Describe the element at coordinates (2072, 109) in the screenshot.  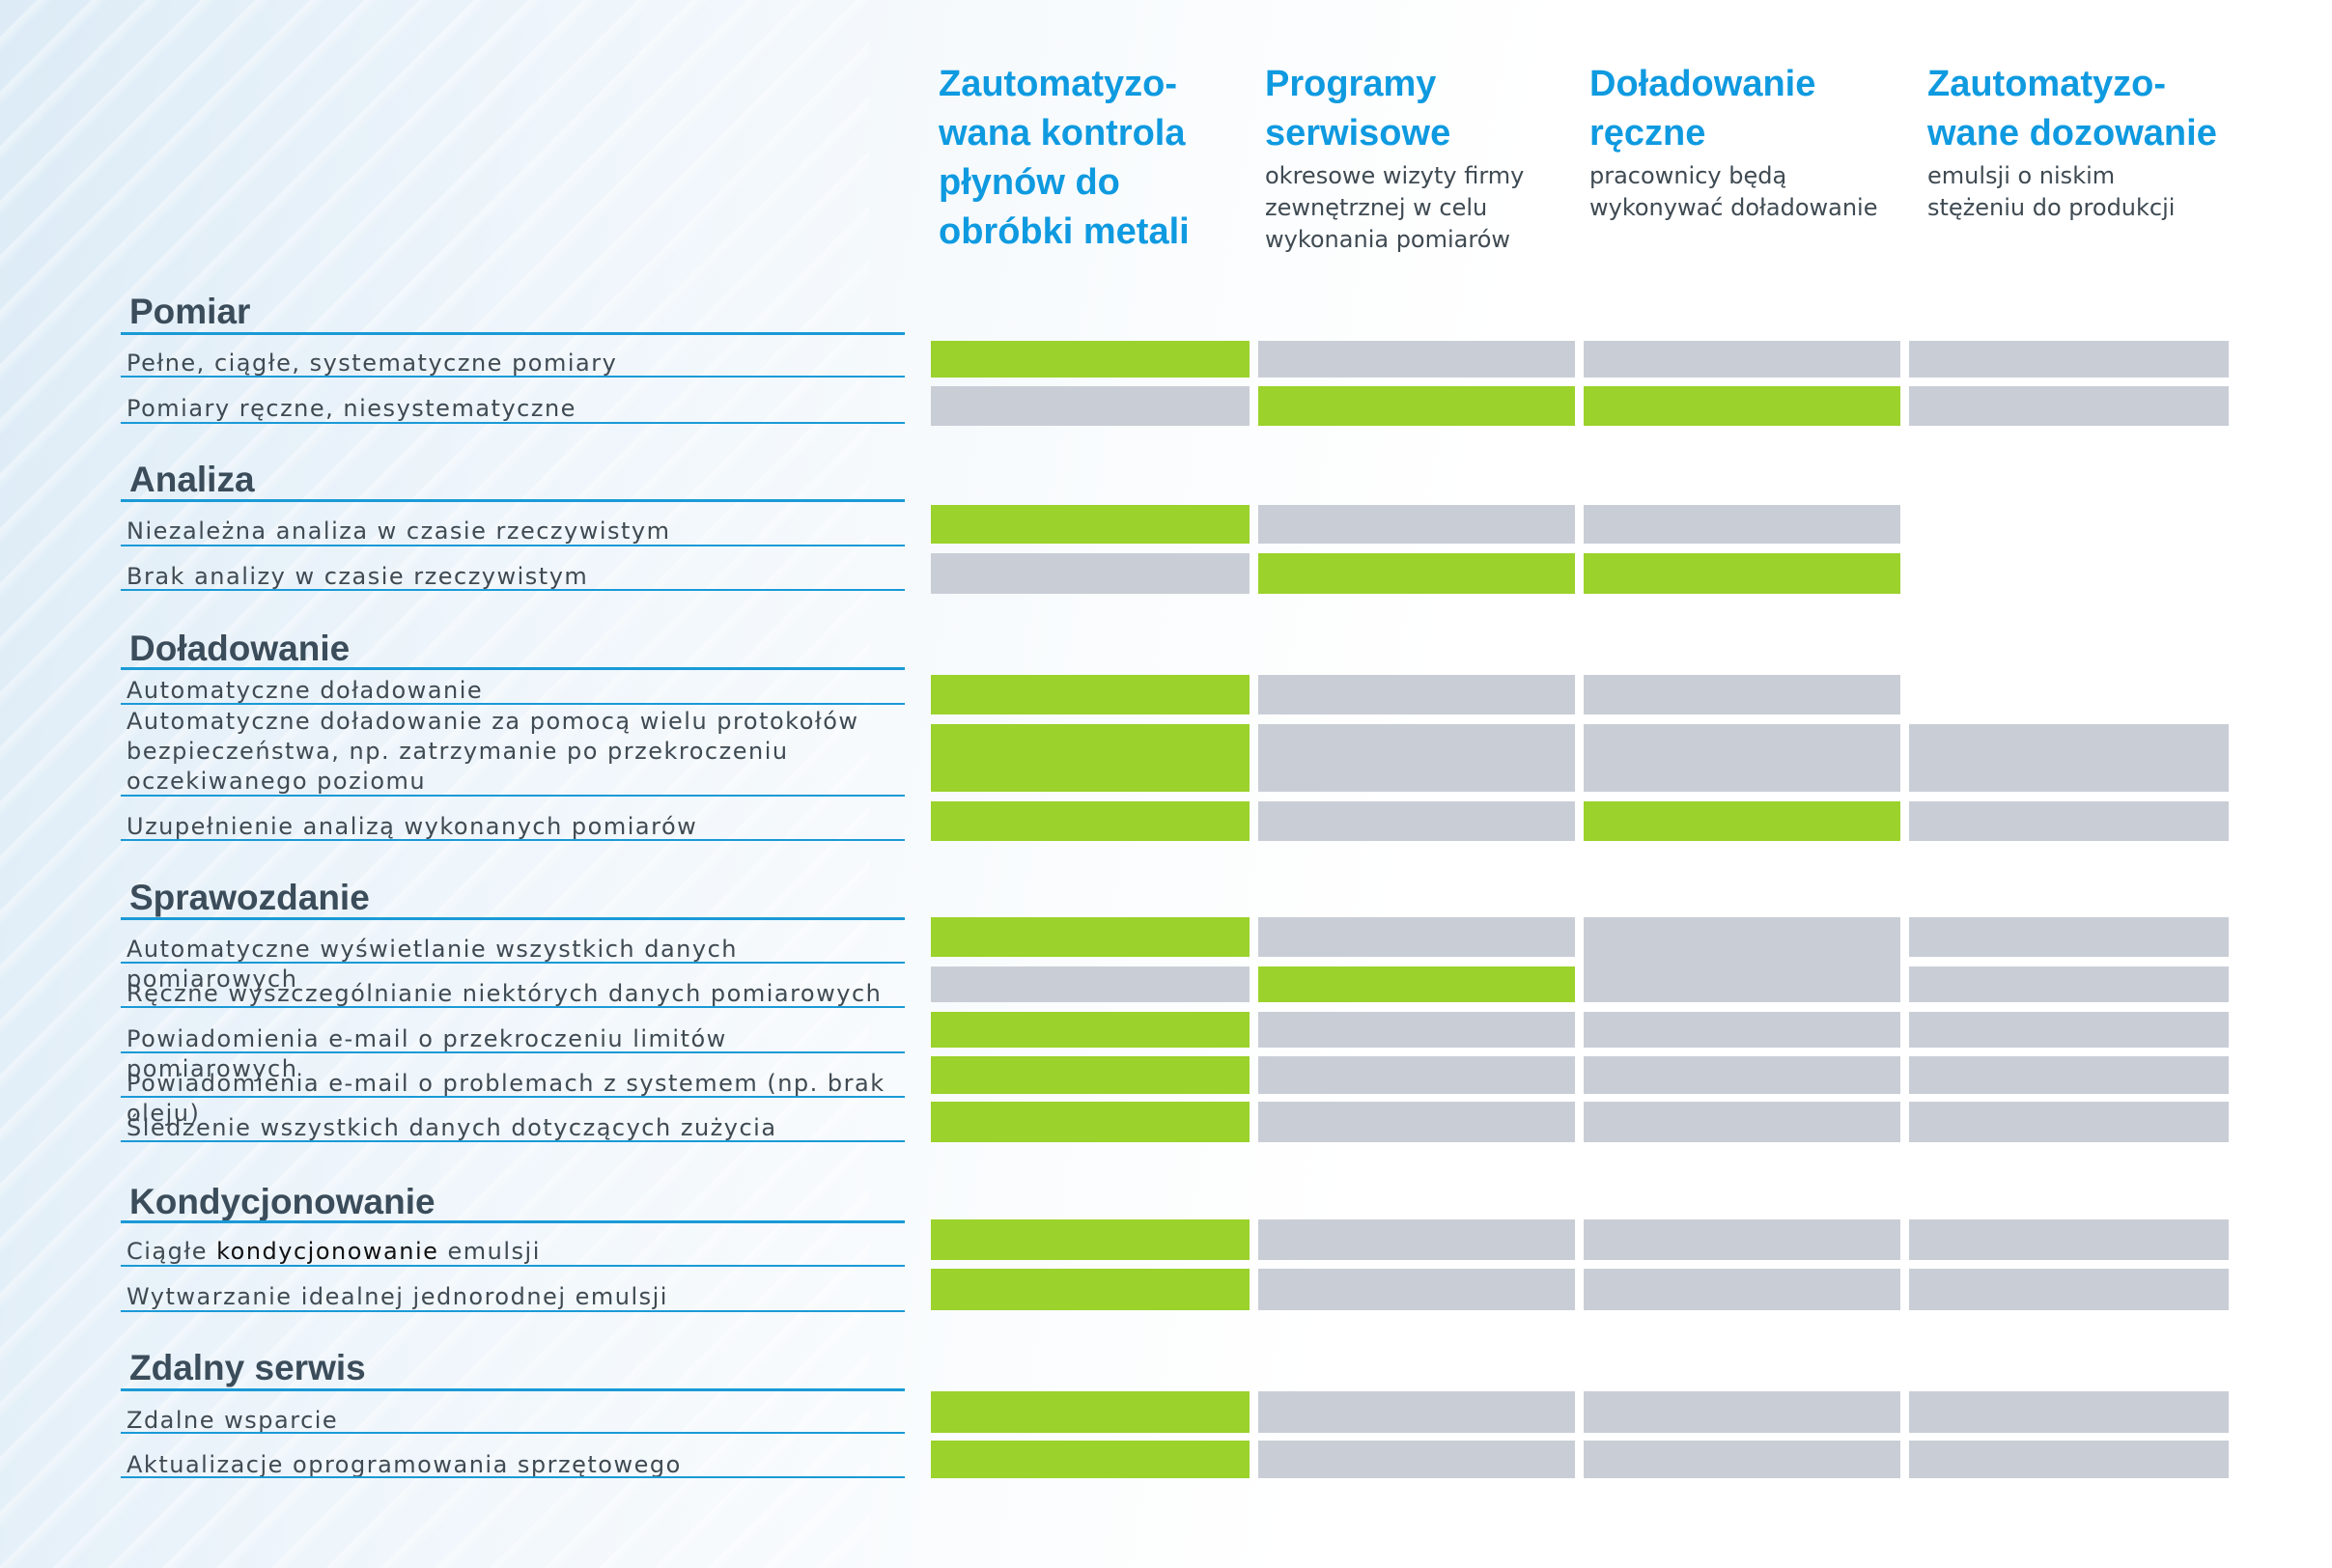
I see `column-title: Zautomatyzo- wane dozowanie` at that location.